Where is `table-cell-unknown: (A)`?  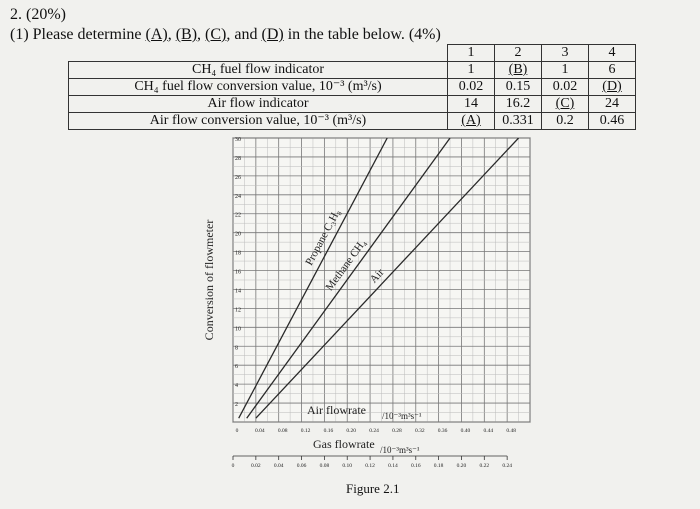 table-cell-unknown: (A) is located at coordinates (471, 121).